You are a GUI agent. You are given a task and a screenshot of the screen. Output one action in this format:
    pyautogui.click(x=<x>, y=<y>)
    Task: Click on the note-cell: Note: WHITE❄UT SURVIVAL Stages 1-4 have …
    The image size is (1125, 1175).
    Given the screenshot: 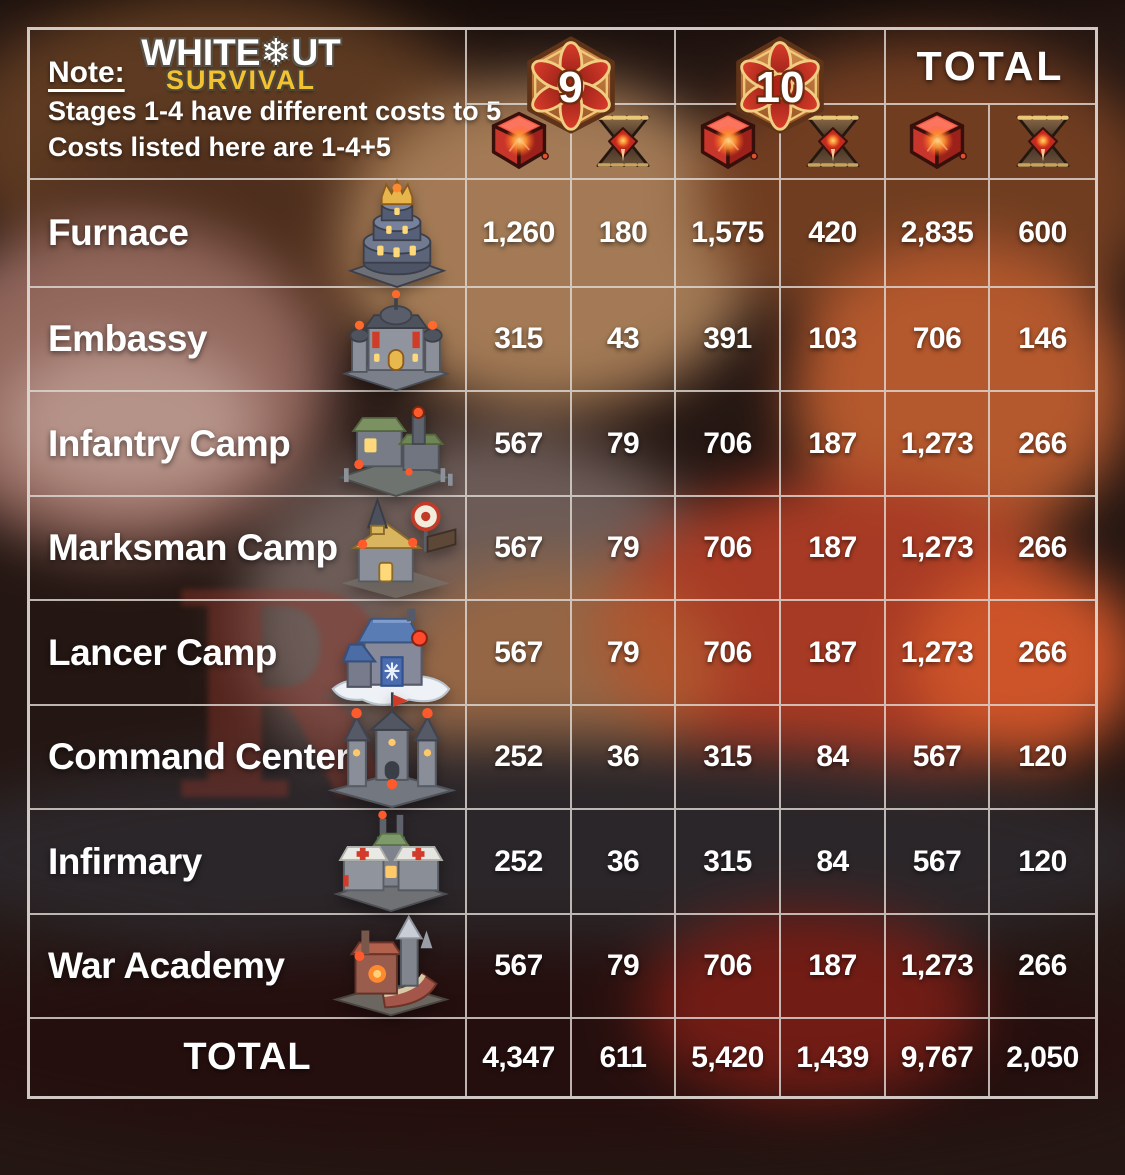 What is the action you would take?
    pyautogui.click(x=265, y=105)
    